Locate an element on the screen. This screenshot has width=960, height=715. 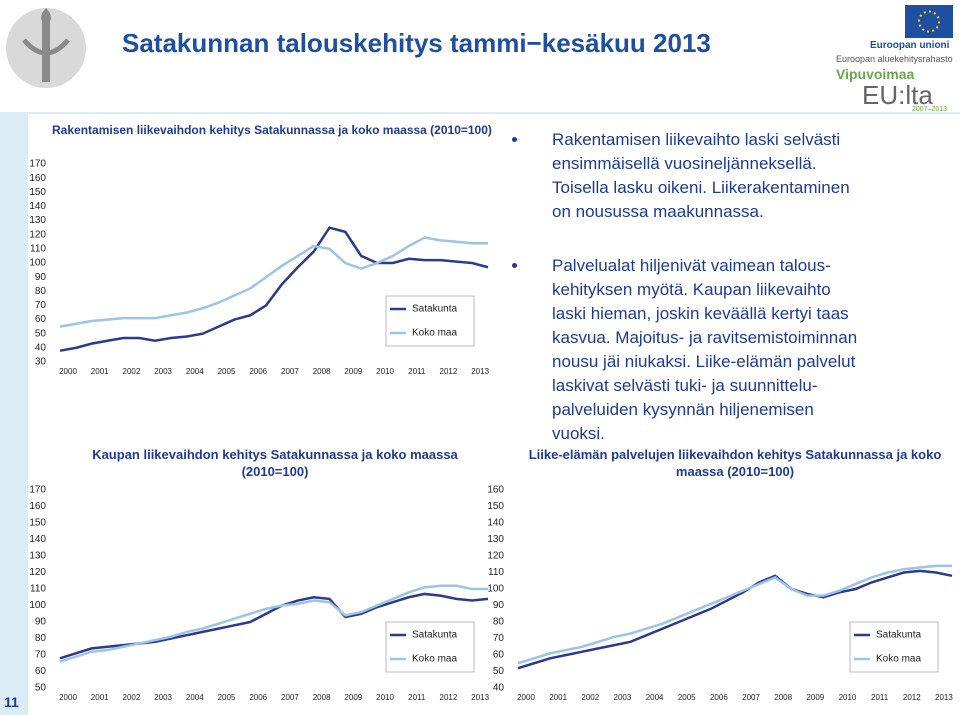
y-tick-label: 80 is located at coordinates (499, 622).